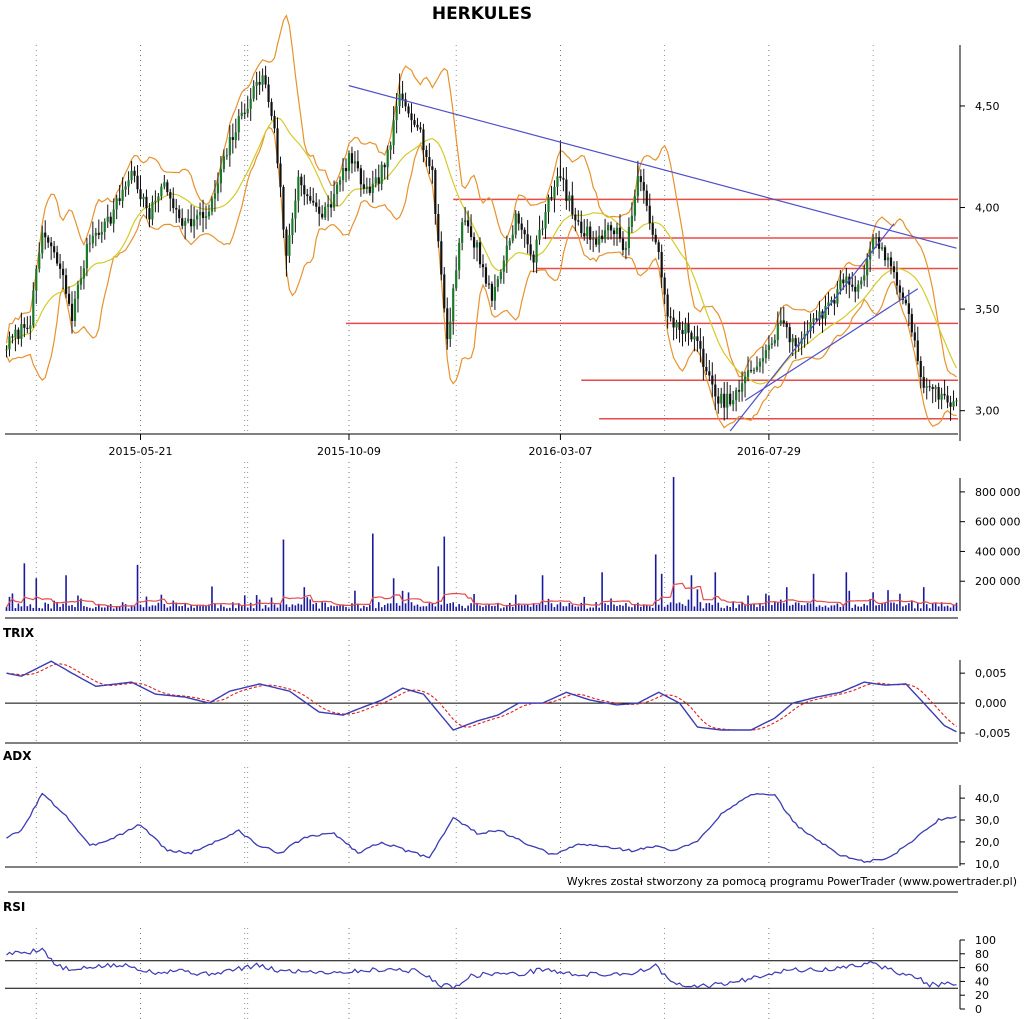  Describe the element at coordinates (481, 828) in the screenshot. I see `adx-line` at that location.